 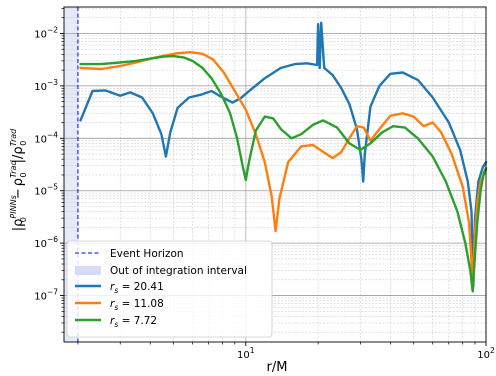 What do you see at coordinates (147, 254) in the screenshot?
I see `legend-event-horizon-label: Event Horizon` at bounding box center [147, 254].